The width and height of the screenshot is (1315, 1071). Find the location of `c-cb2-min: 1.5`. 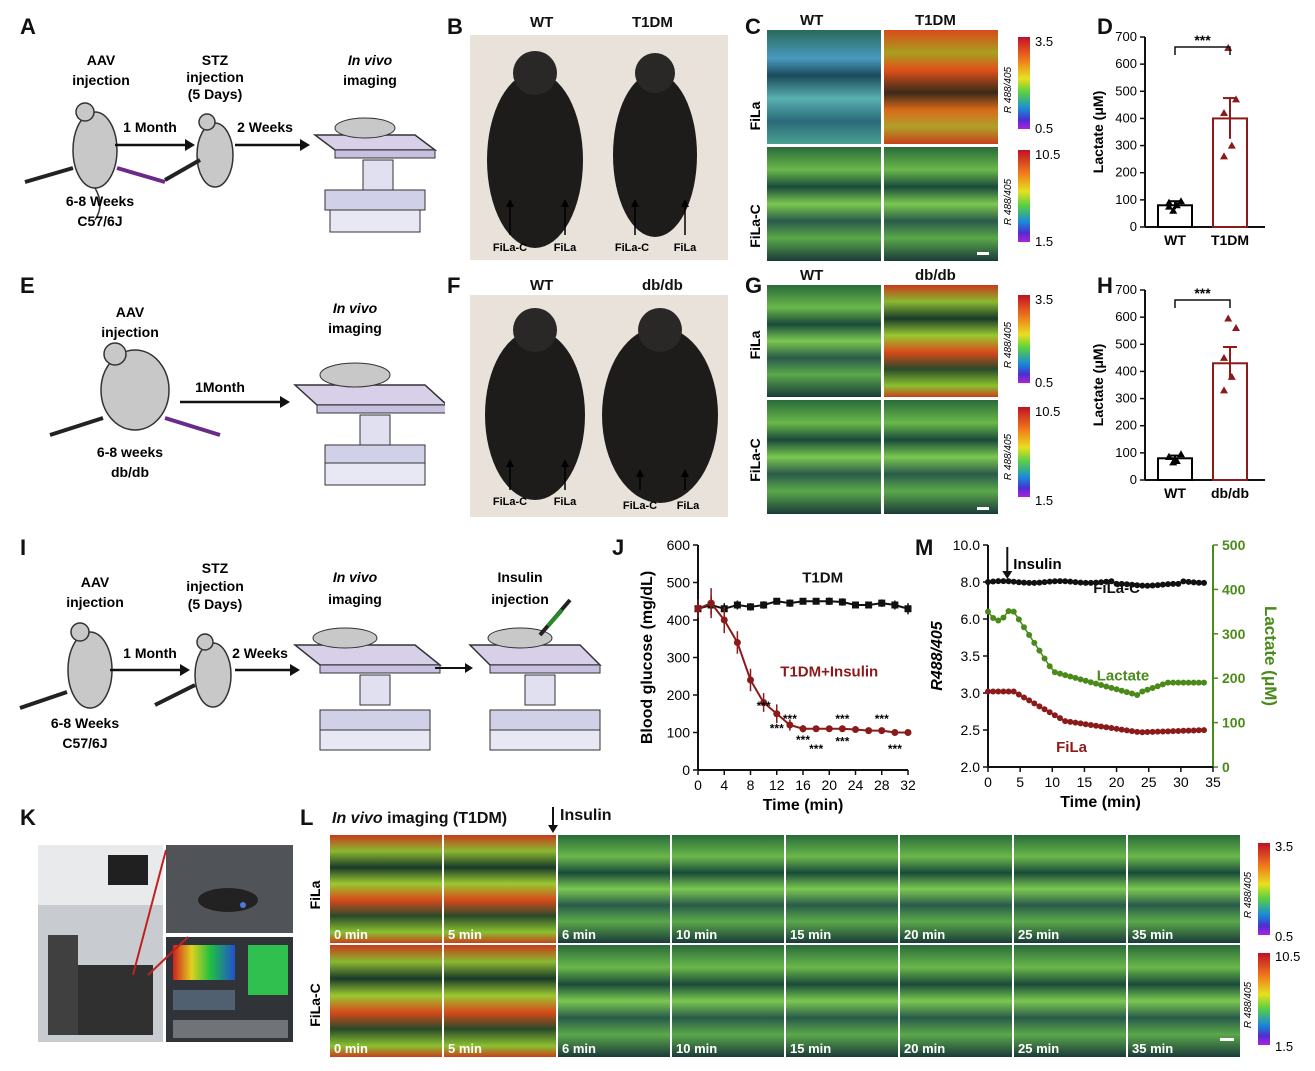

c-cb2-min: 1.5 is located at coordinates (1044, 241).